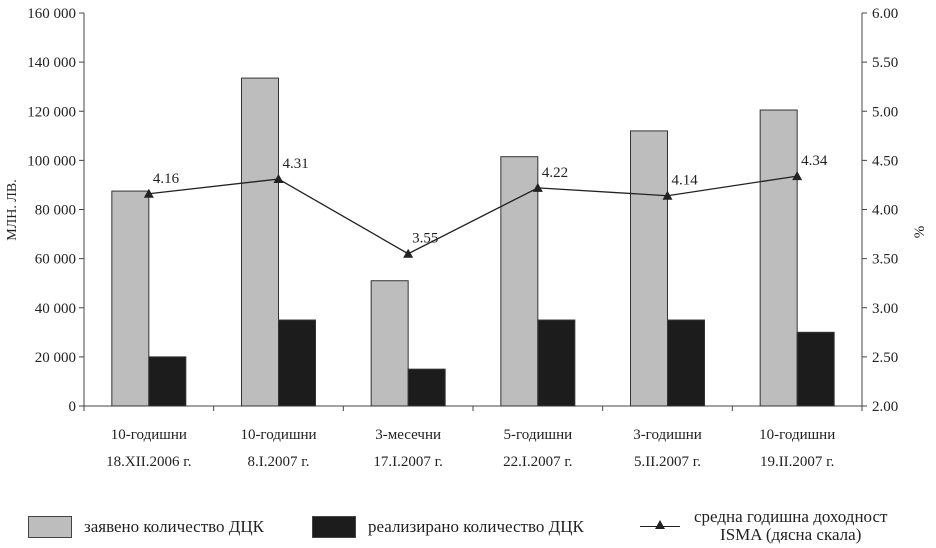  What do you see at coordinates (814, 161) in the screenshot?
I see `data-label-yield: 4.34` at bounding box center [814, 161].